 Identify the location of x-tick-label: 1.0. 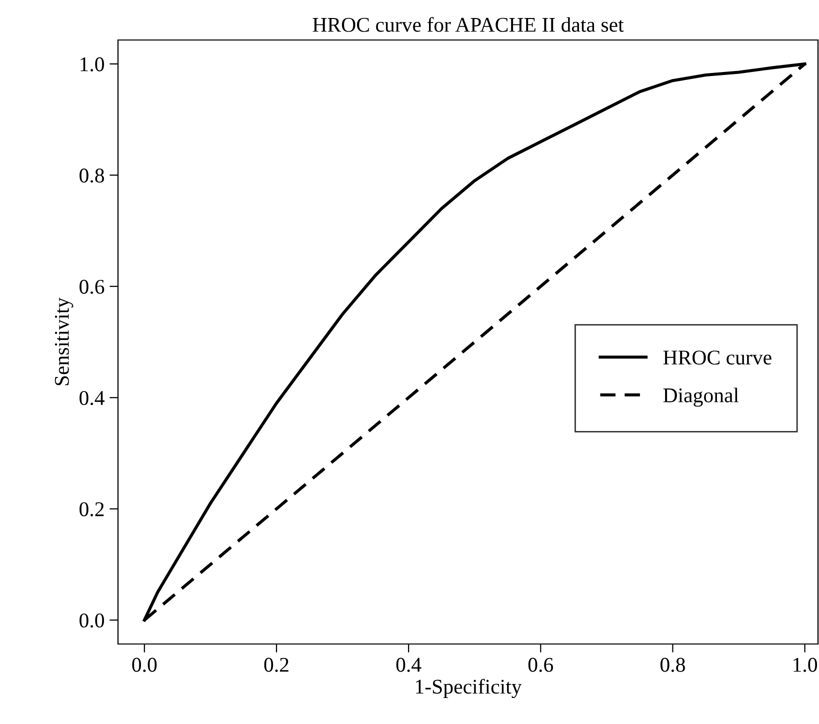
(806, 665).